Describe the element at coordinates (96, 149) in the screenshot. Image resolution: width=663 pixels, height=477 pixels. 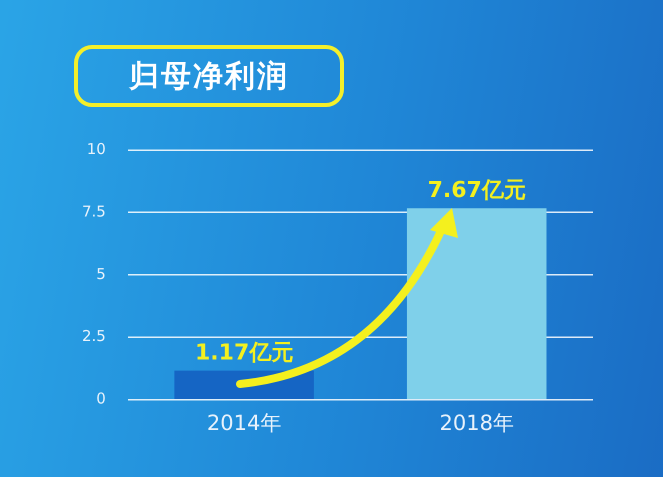
I see `y-tick-label: 10` at that location.